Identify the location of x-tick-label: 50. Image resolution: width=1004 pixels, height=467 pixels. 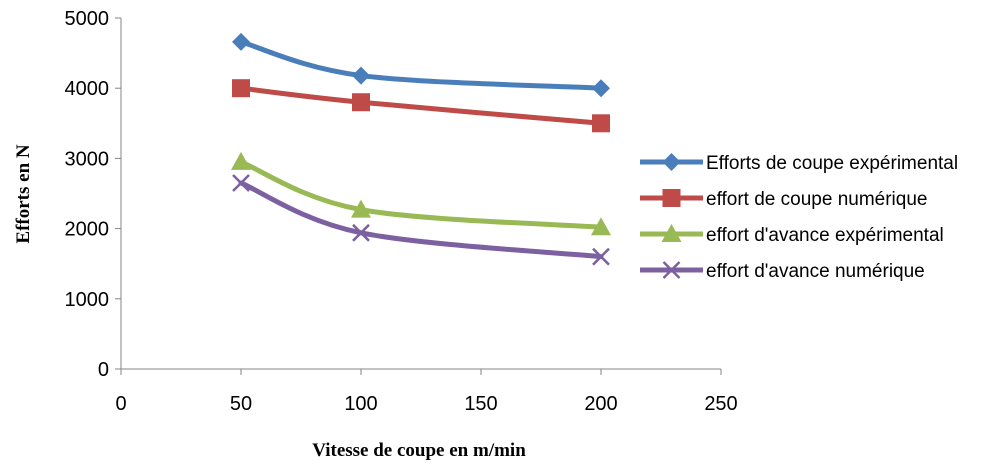
(241, 404).